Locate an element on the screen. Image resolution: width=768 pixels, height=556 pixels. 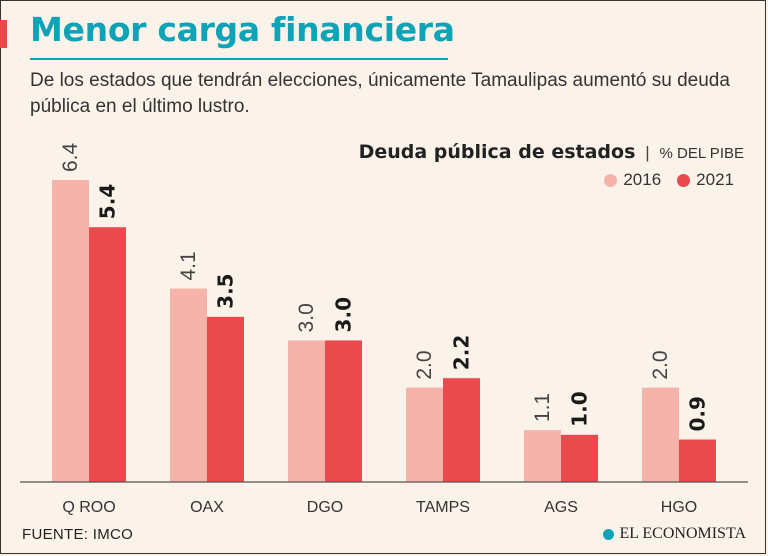
legend-item-2021: 2021 is located at coordinates (705, 180).